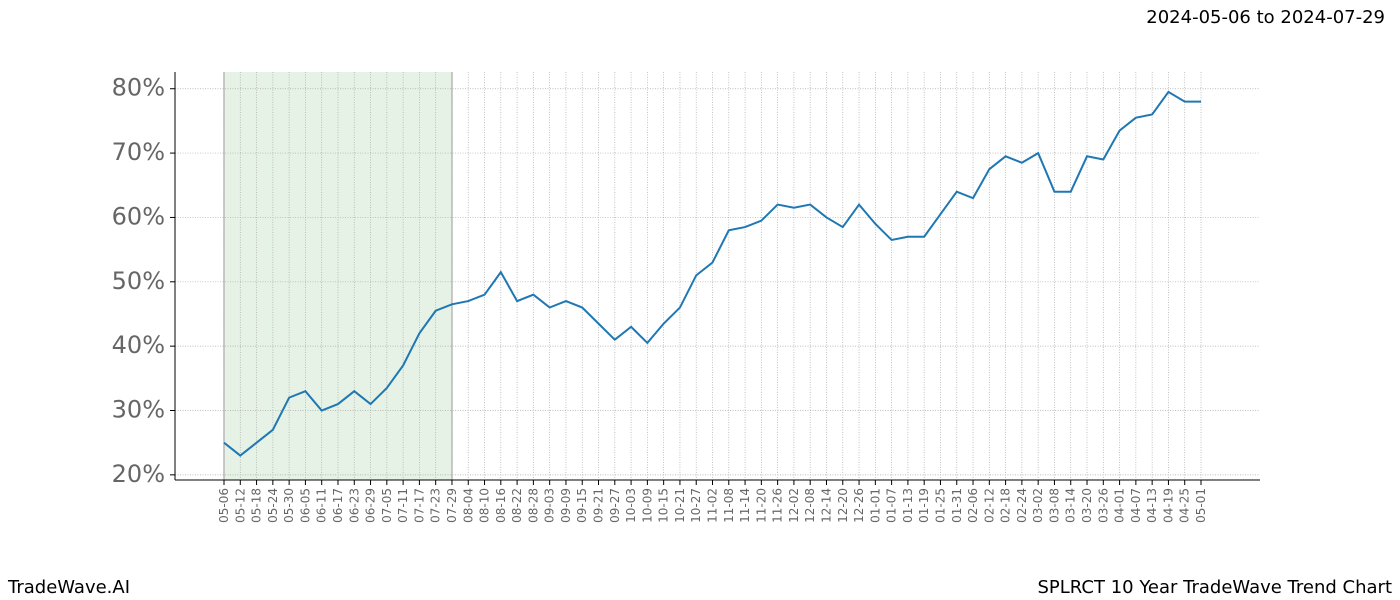 Image resolution: width=1400 pixels, height=600 pixels. What do you see at coordinates (1265, 17) in the screenshot?
I see `date-range: 2024-05-06 to 2024-07-29` at bounding box center [1265, 17].